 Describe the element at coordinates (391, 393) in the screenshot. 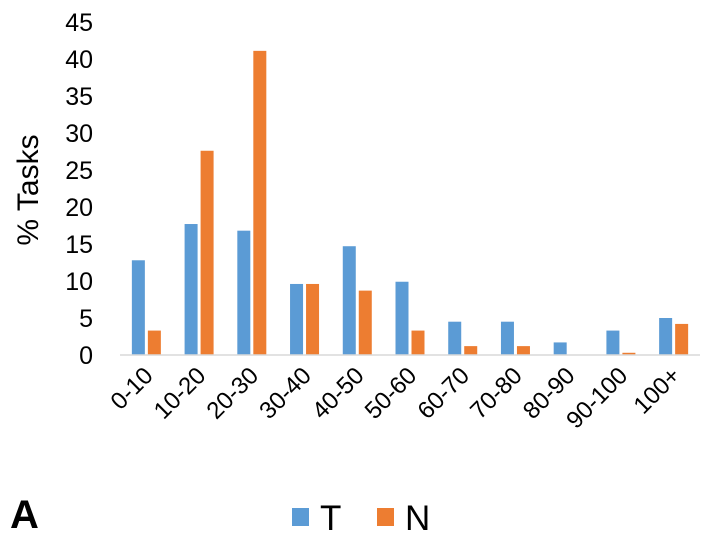

I see `x-tick-label: 50-60` at that location.